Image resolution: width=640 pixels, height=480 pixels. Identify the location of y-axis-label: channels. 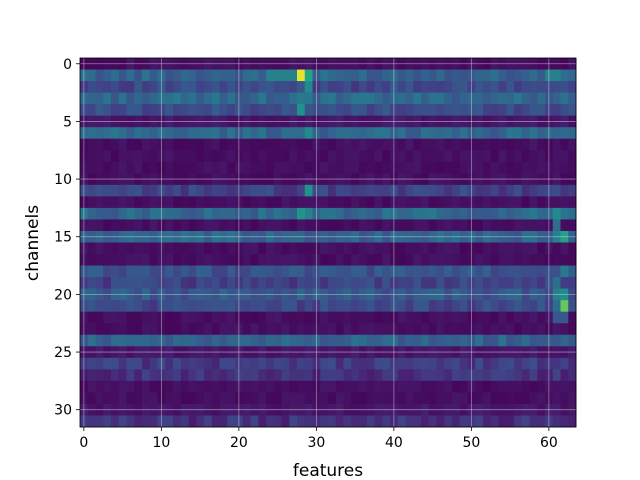
(33, 243).